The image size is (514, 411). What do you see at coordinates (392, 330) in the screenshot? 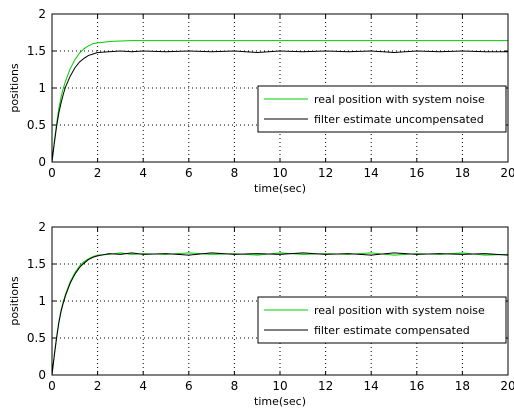
I see `legend-label-2: filter estimate compensated` at bounding box center [392, 330].